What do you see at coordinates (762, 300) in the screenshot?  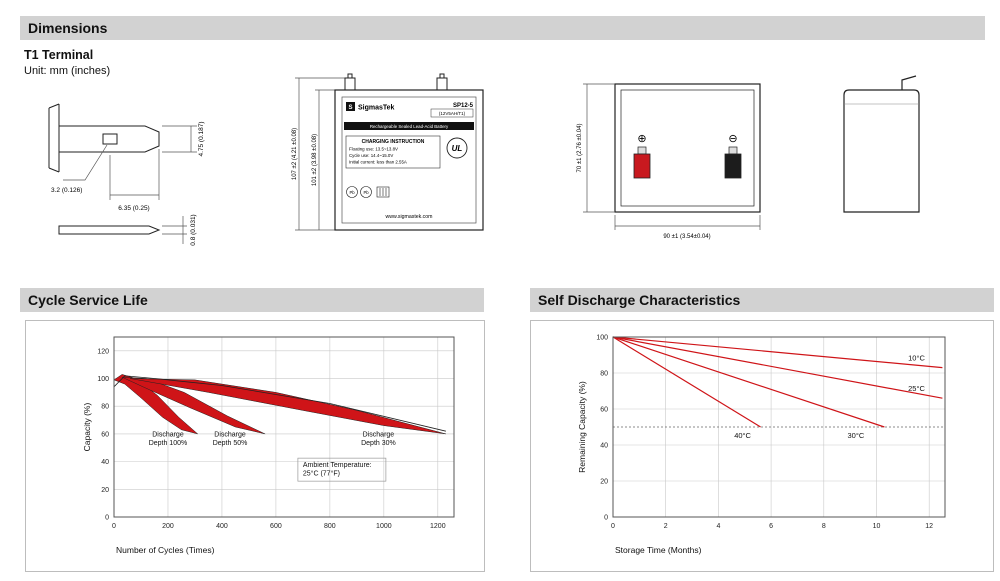 I see `self-discharge-header-bar: Self Discharge Characteristics` at bounding box center [762, 300].